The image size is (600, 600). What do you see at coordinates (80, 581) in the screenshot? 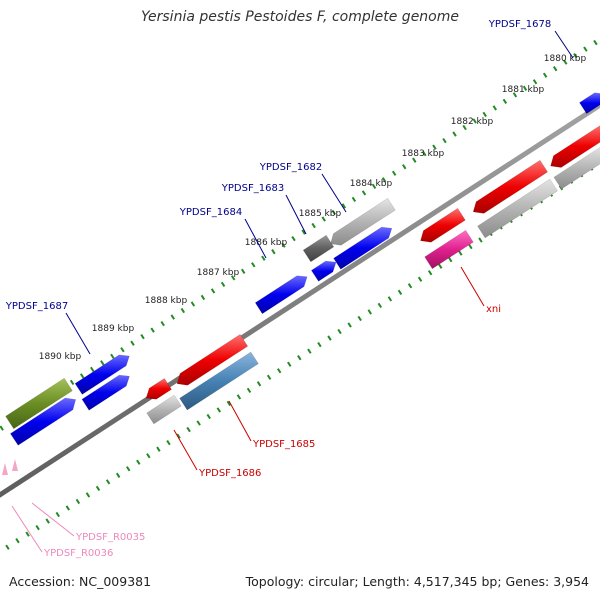
I see `accession-label: Accession: NC_009381` at bounding box center [80, 581].